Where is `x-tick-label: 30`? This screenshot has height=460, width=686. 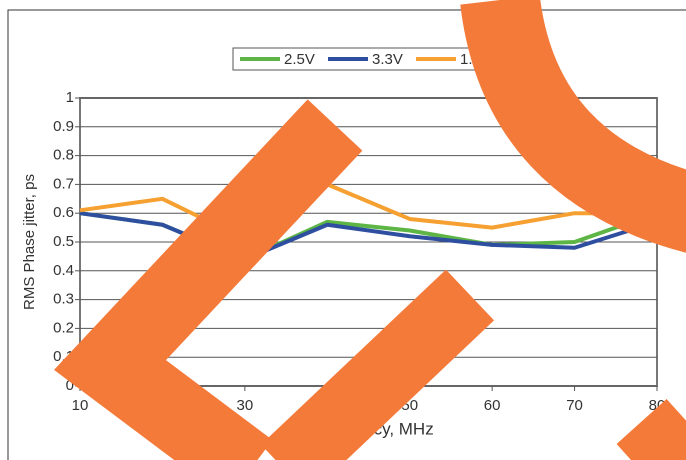
x-tick-label: 30 is located at coordinates (245, 405).